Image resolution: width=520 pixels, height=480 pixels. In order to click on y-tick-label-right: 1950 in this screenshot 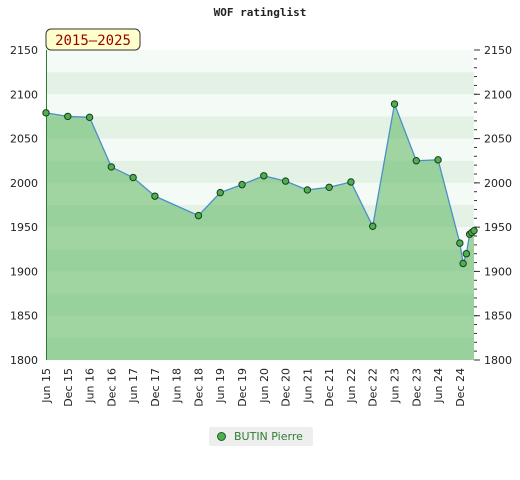, I will do `click(498, 227)`.